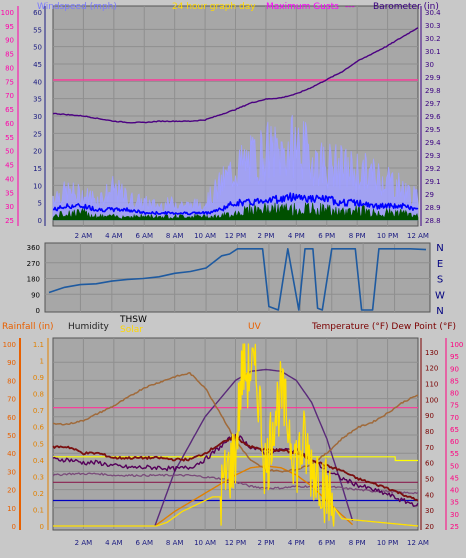  I want to click on bottom-x-tick: 12 PM, so click(235, 543).